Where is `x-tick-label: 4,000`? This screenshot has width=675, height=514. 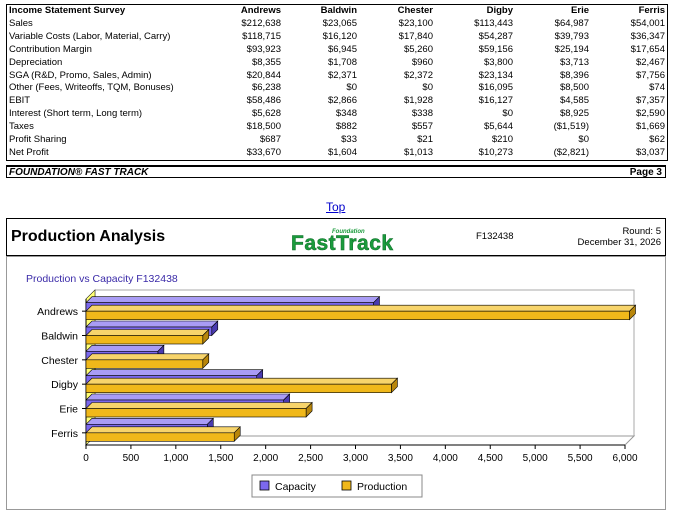 x-tick-label: 4,000 is located at coordinates (445, 458).